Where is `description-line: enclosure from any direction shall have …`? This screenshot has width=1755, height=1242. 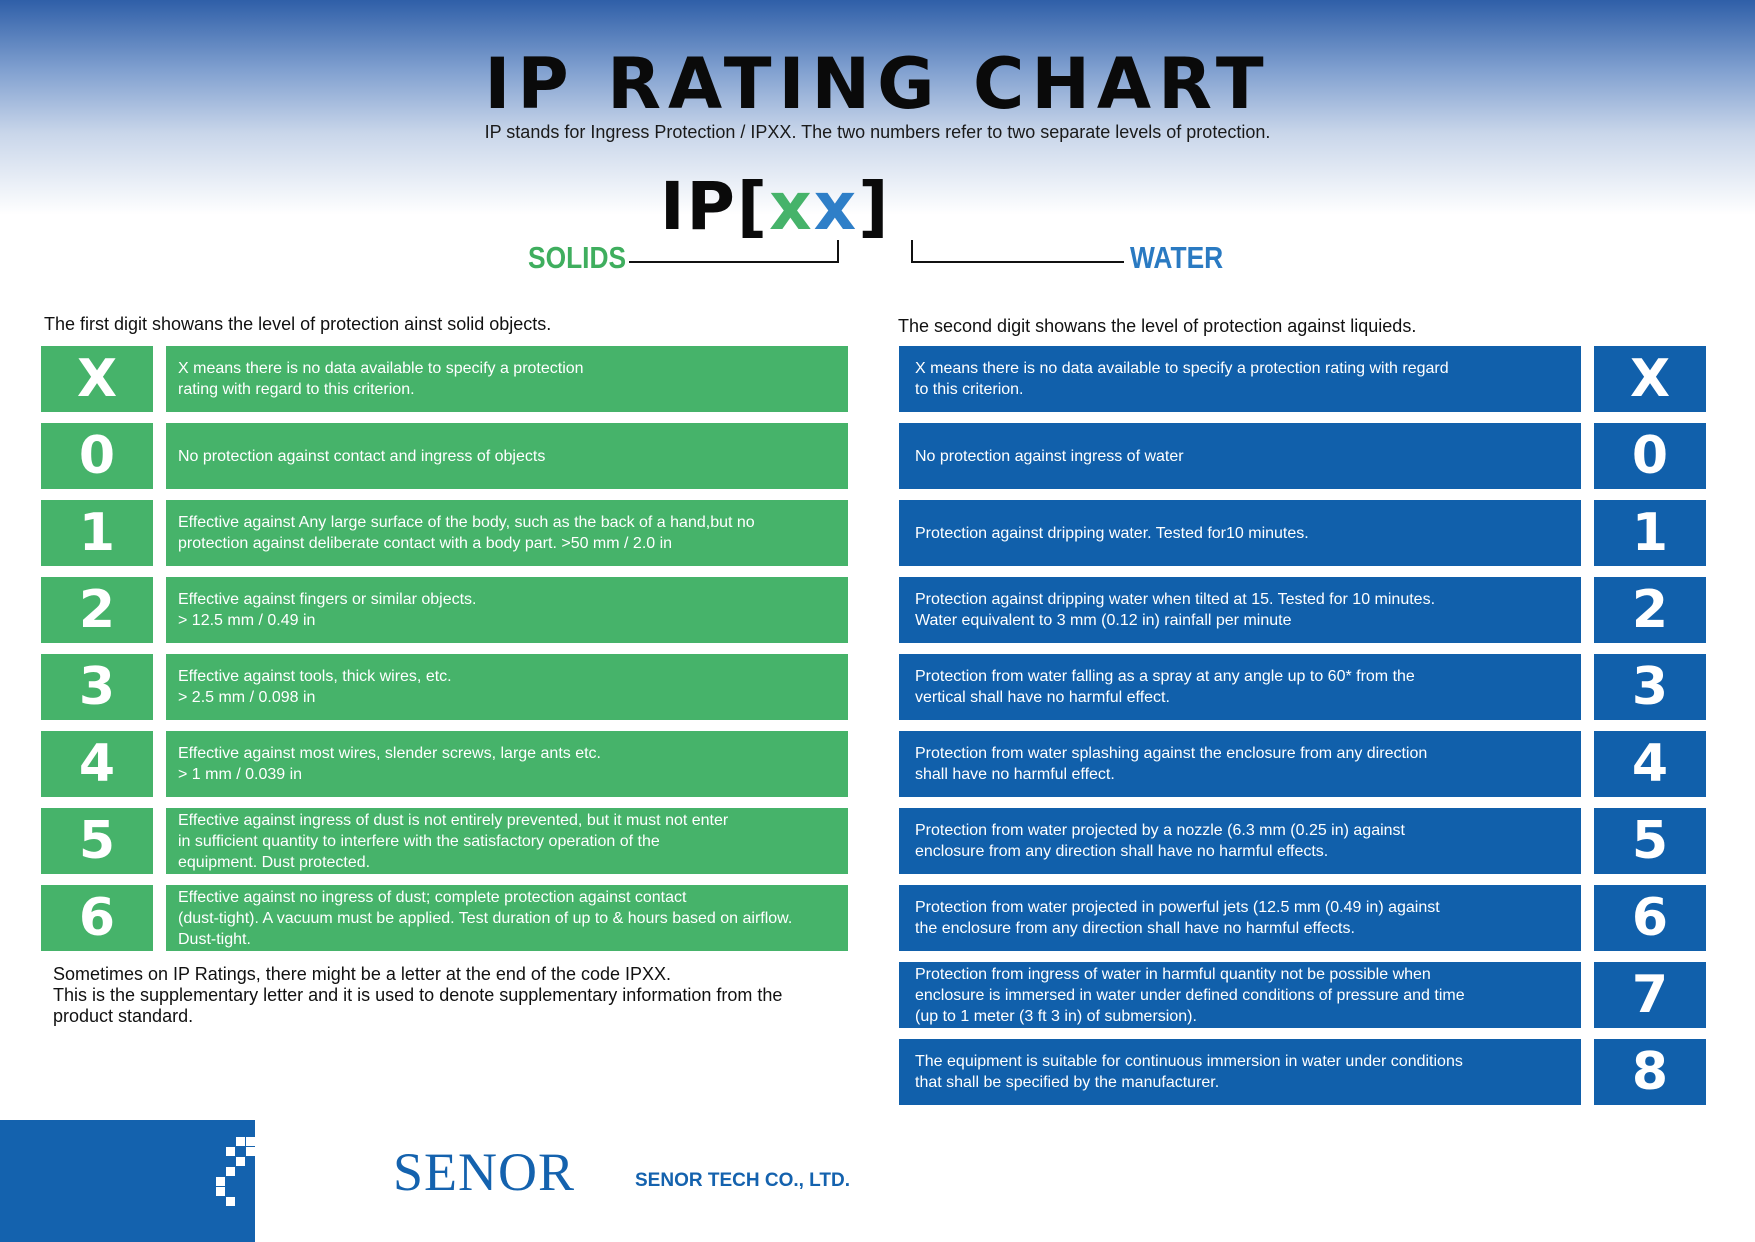
description-line: enclosure from any direction shall have … is located at coordinates (1122, 851).